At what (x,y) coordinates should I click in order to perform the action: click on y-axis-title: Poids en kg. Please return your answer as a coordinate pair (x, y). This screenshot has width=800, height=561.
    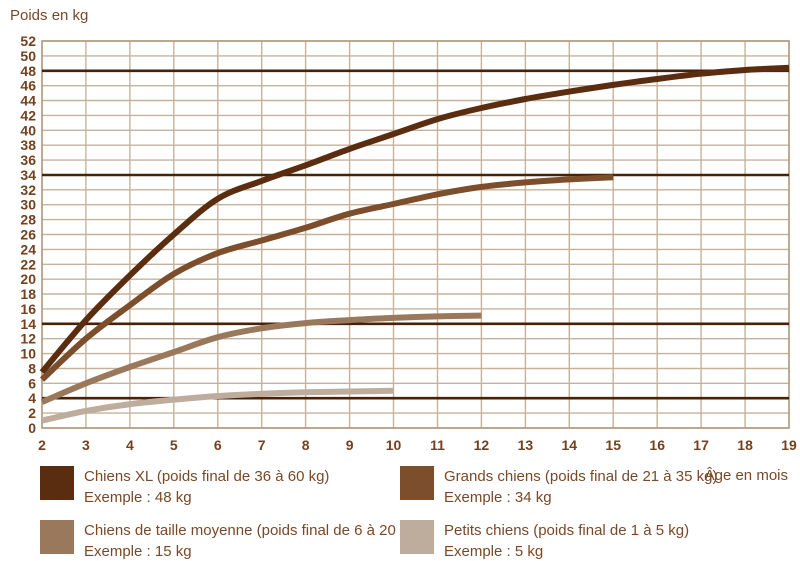
    Looking at the image, I should click on (49, 15).